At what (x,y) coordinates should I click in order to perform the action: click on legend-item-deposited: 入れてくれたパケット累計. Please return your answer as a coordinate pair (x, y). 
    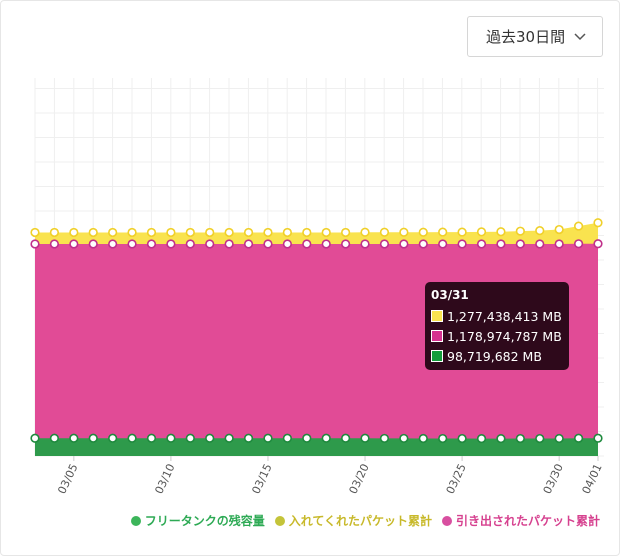
    Looking at the image, I should click on (353, 520).